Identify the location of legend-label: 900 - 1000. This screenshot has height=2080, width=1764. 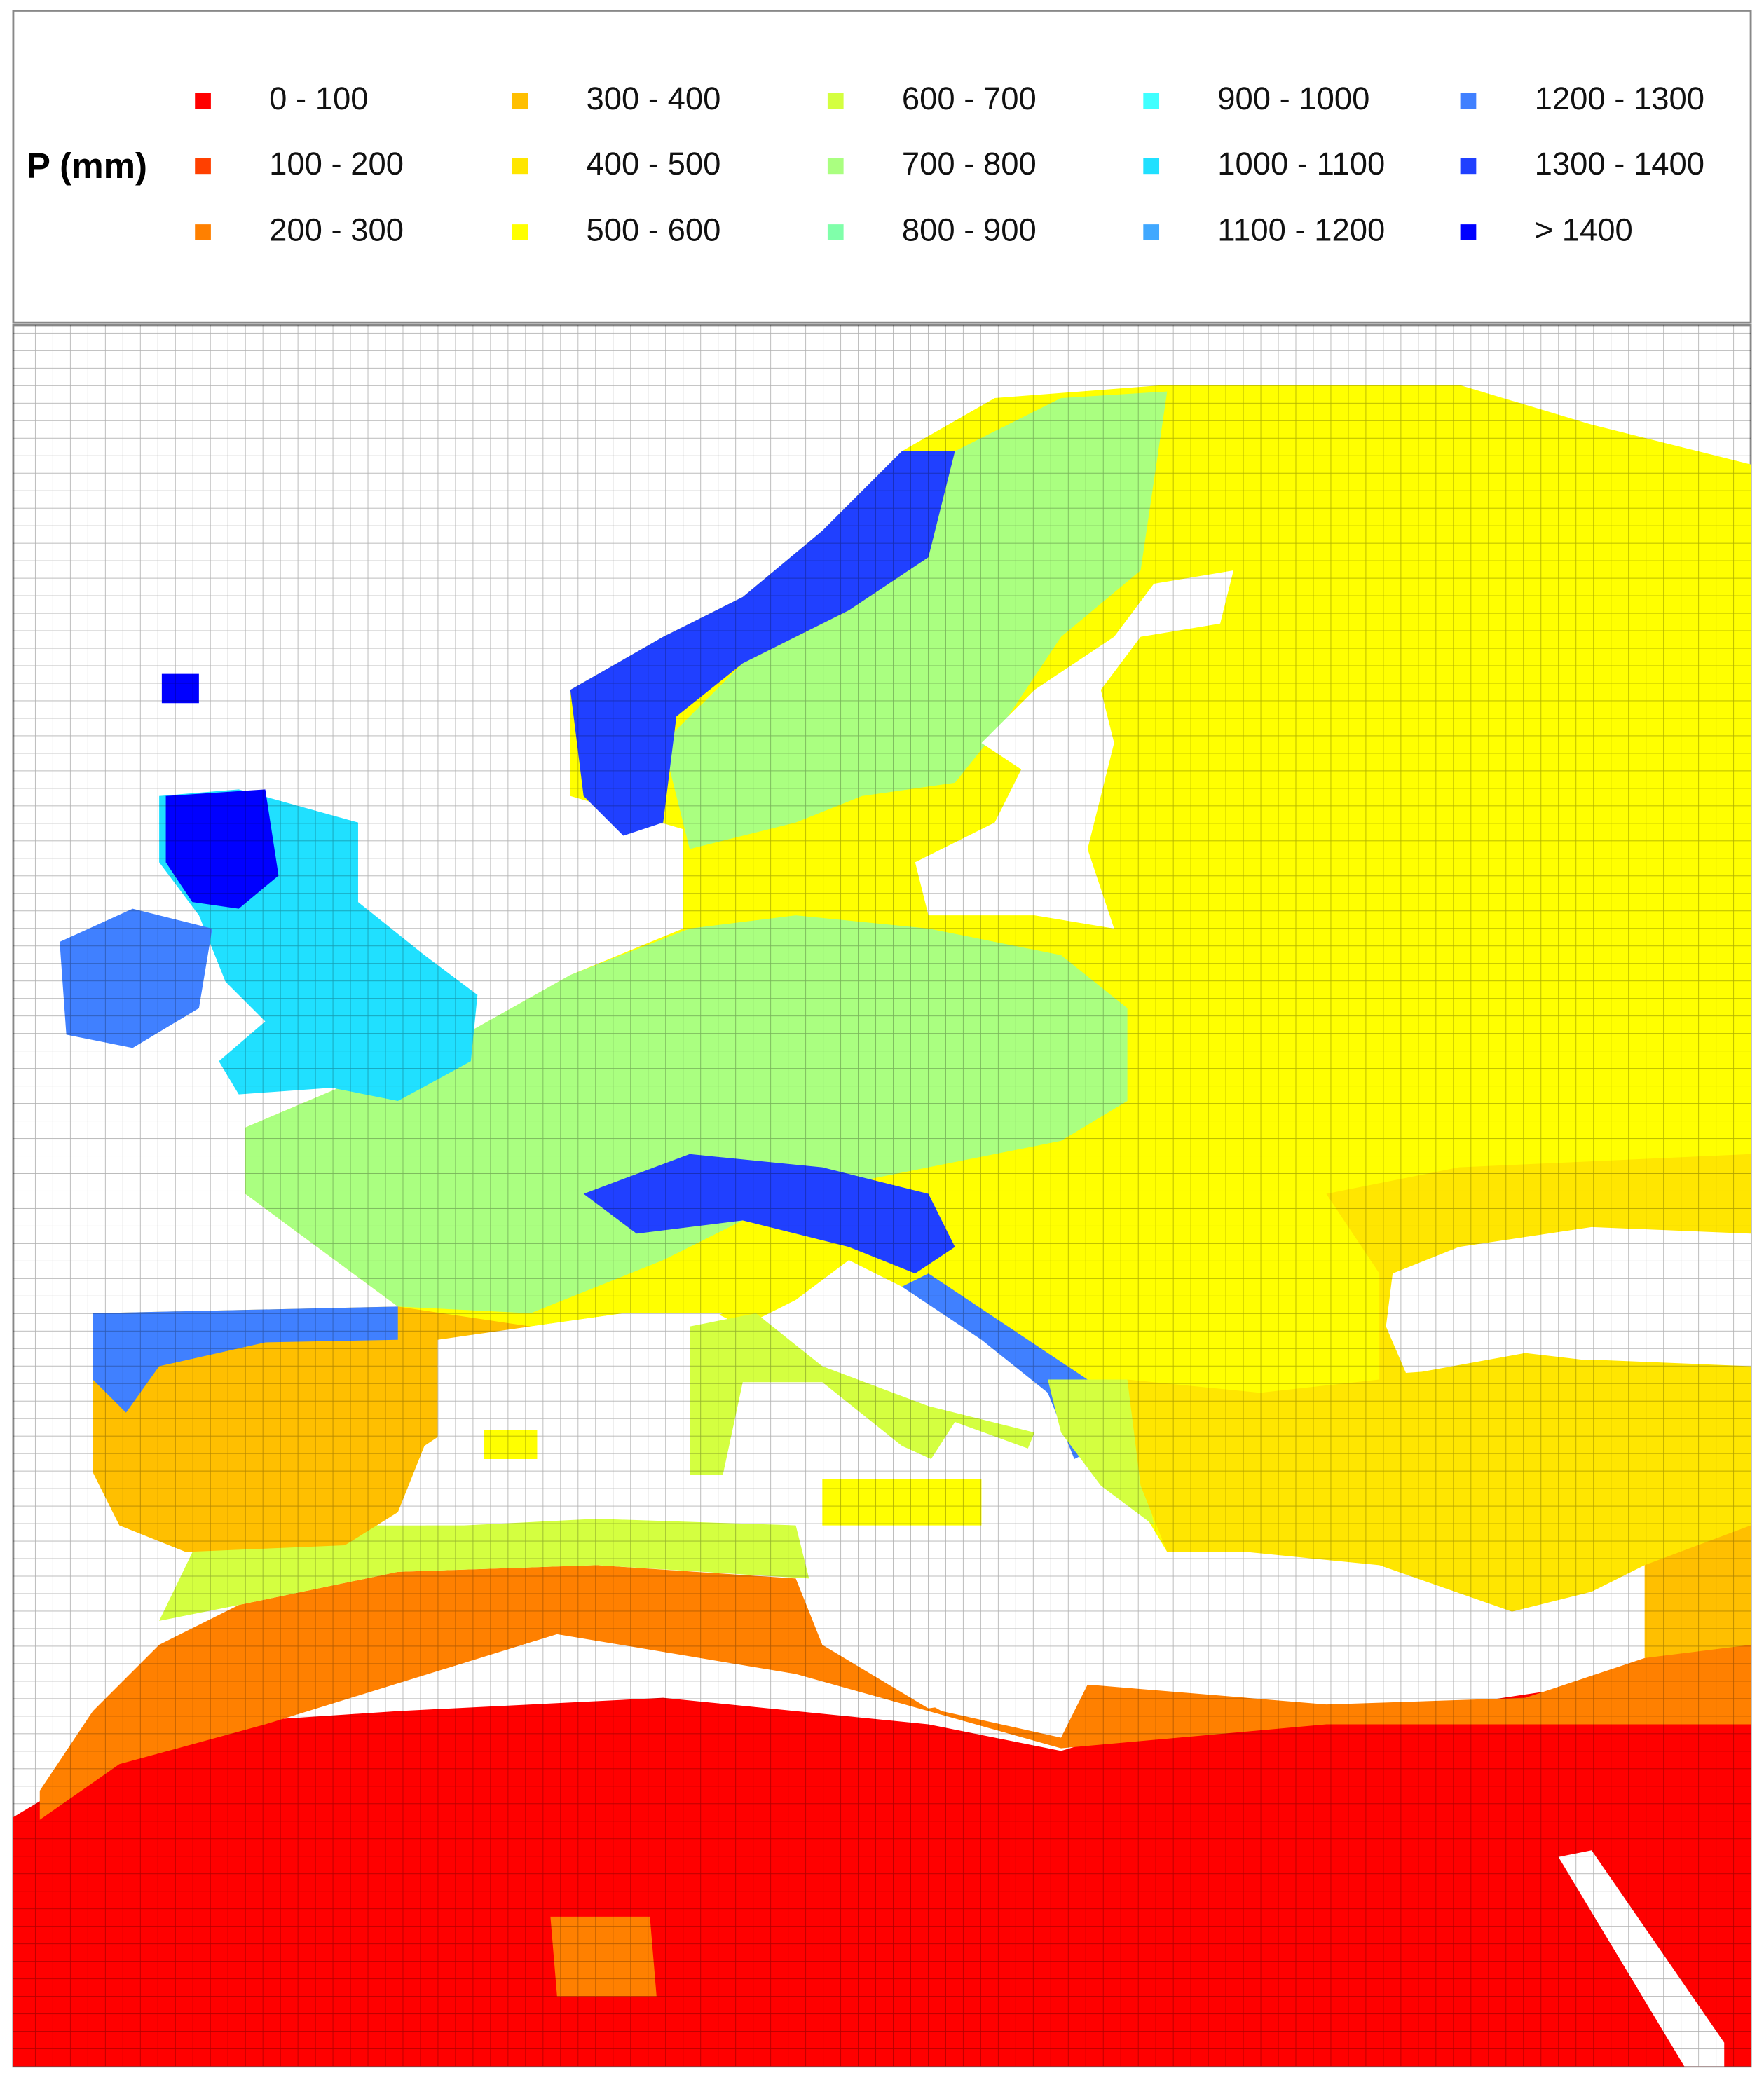
(1293, 99).